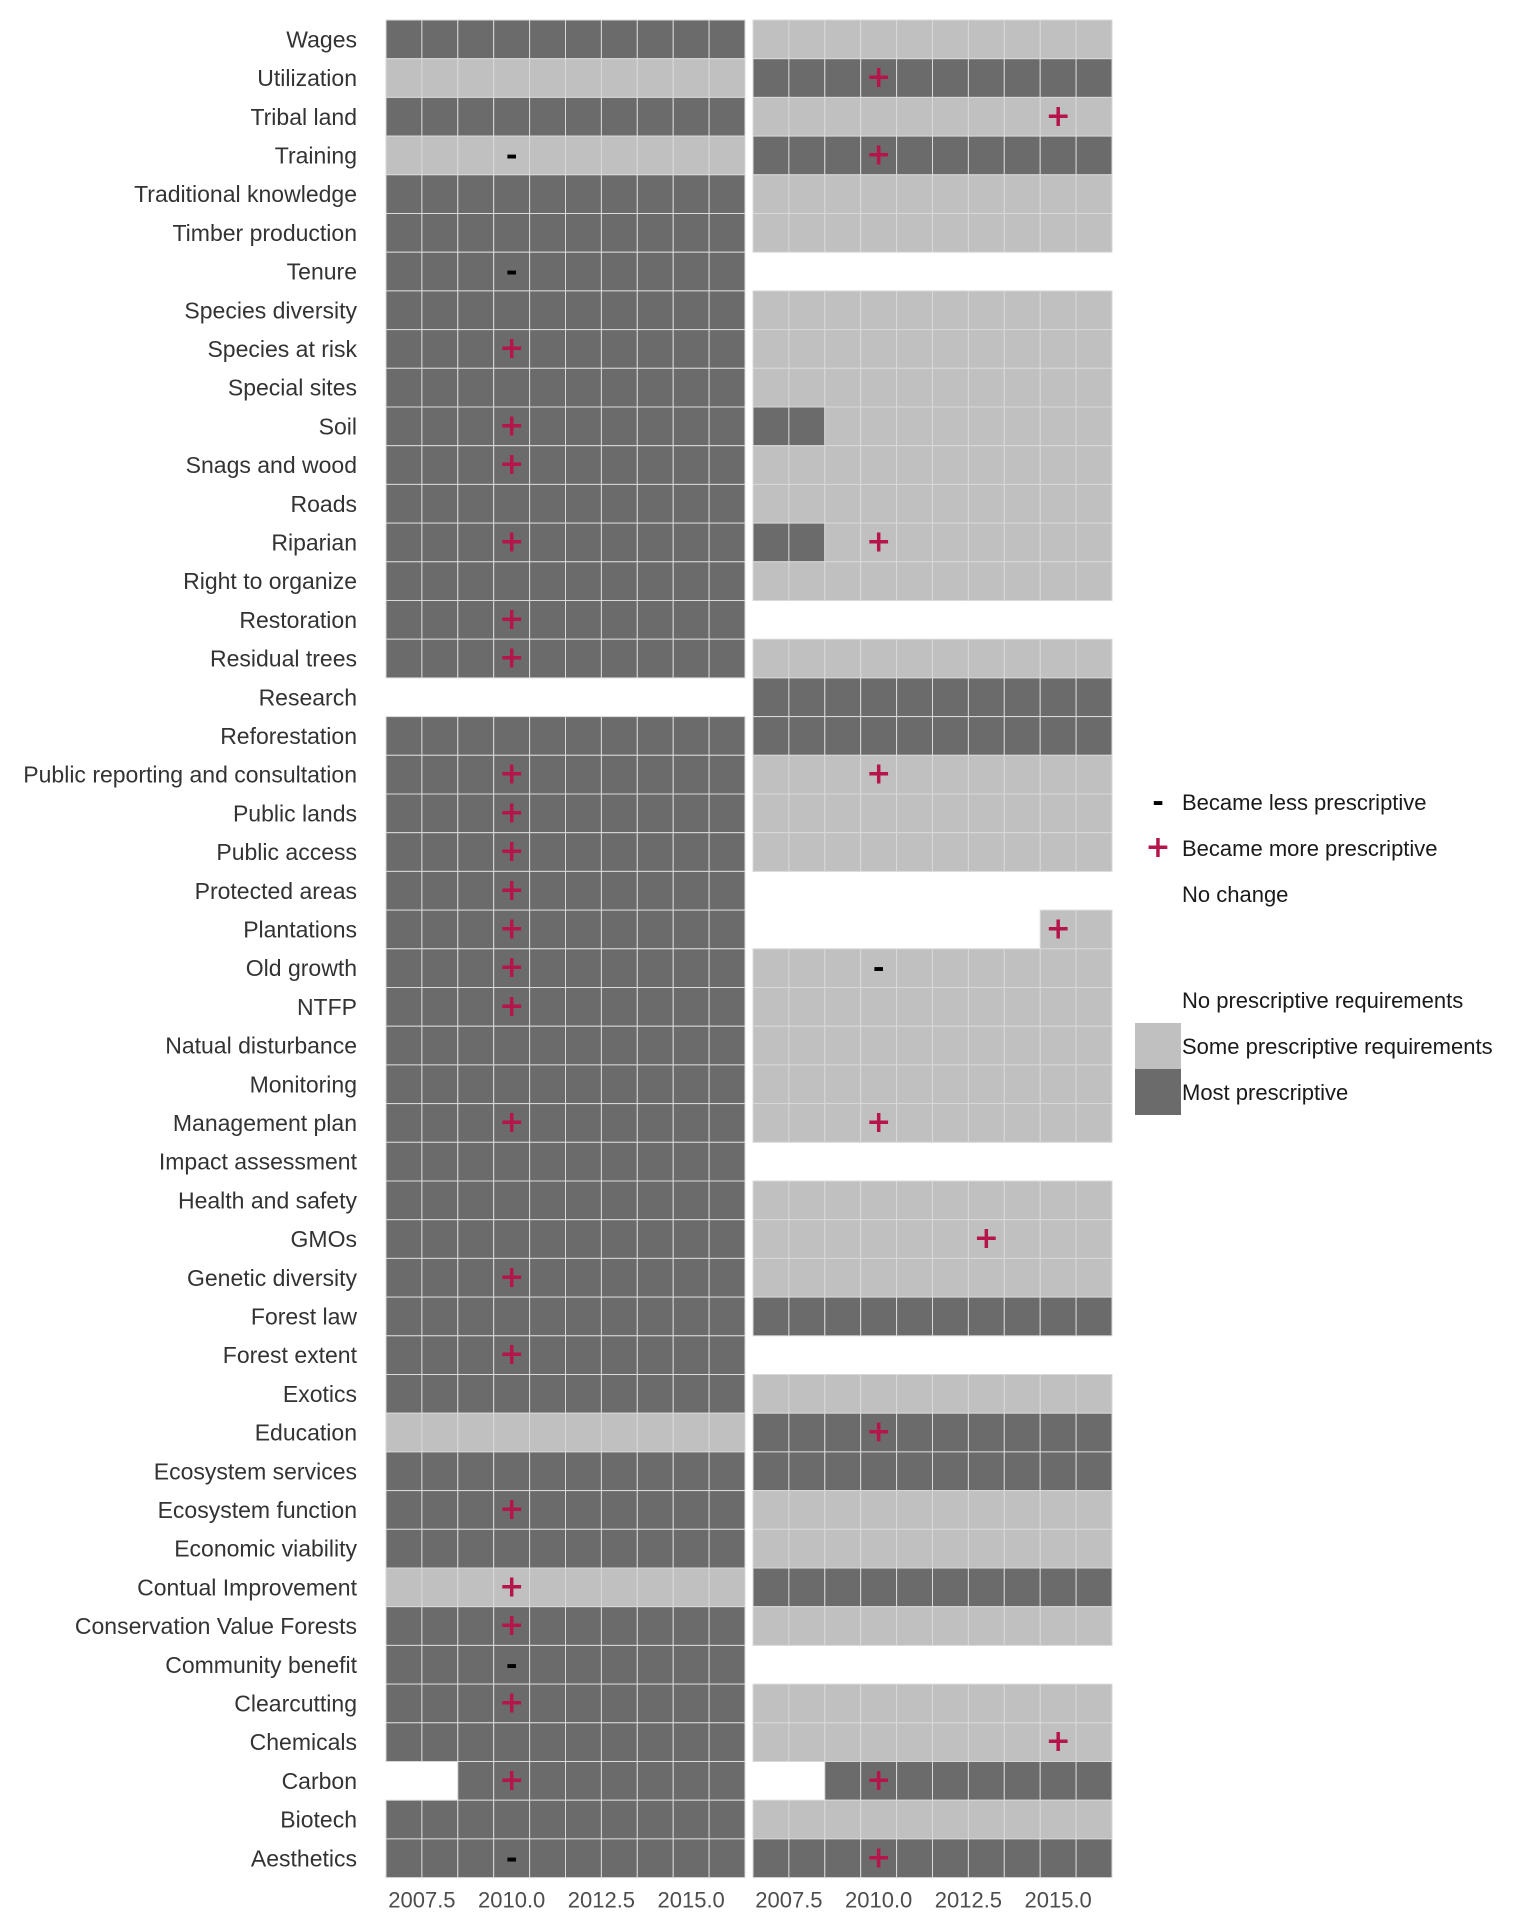 The width and height of the screenshot is (1536, 1920). Describe the element at coordinates (276, 891) in the screenshot. I see `row-label: Protected areas` at that location.